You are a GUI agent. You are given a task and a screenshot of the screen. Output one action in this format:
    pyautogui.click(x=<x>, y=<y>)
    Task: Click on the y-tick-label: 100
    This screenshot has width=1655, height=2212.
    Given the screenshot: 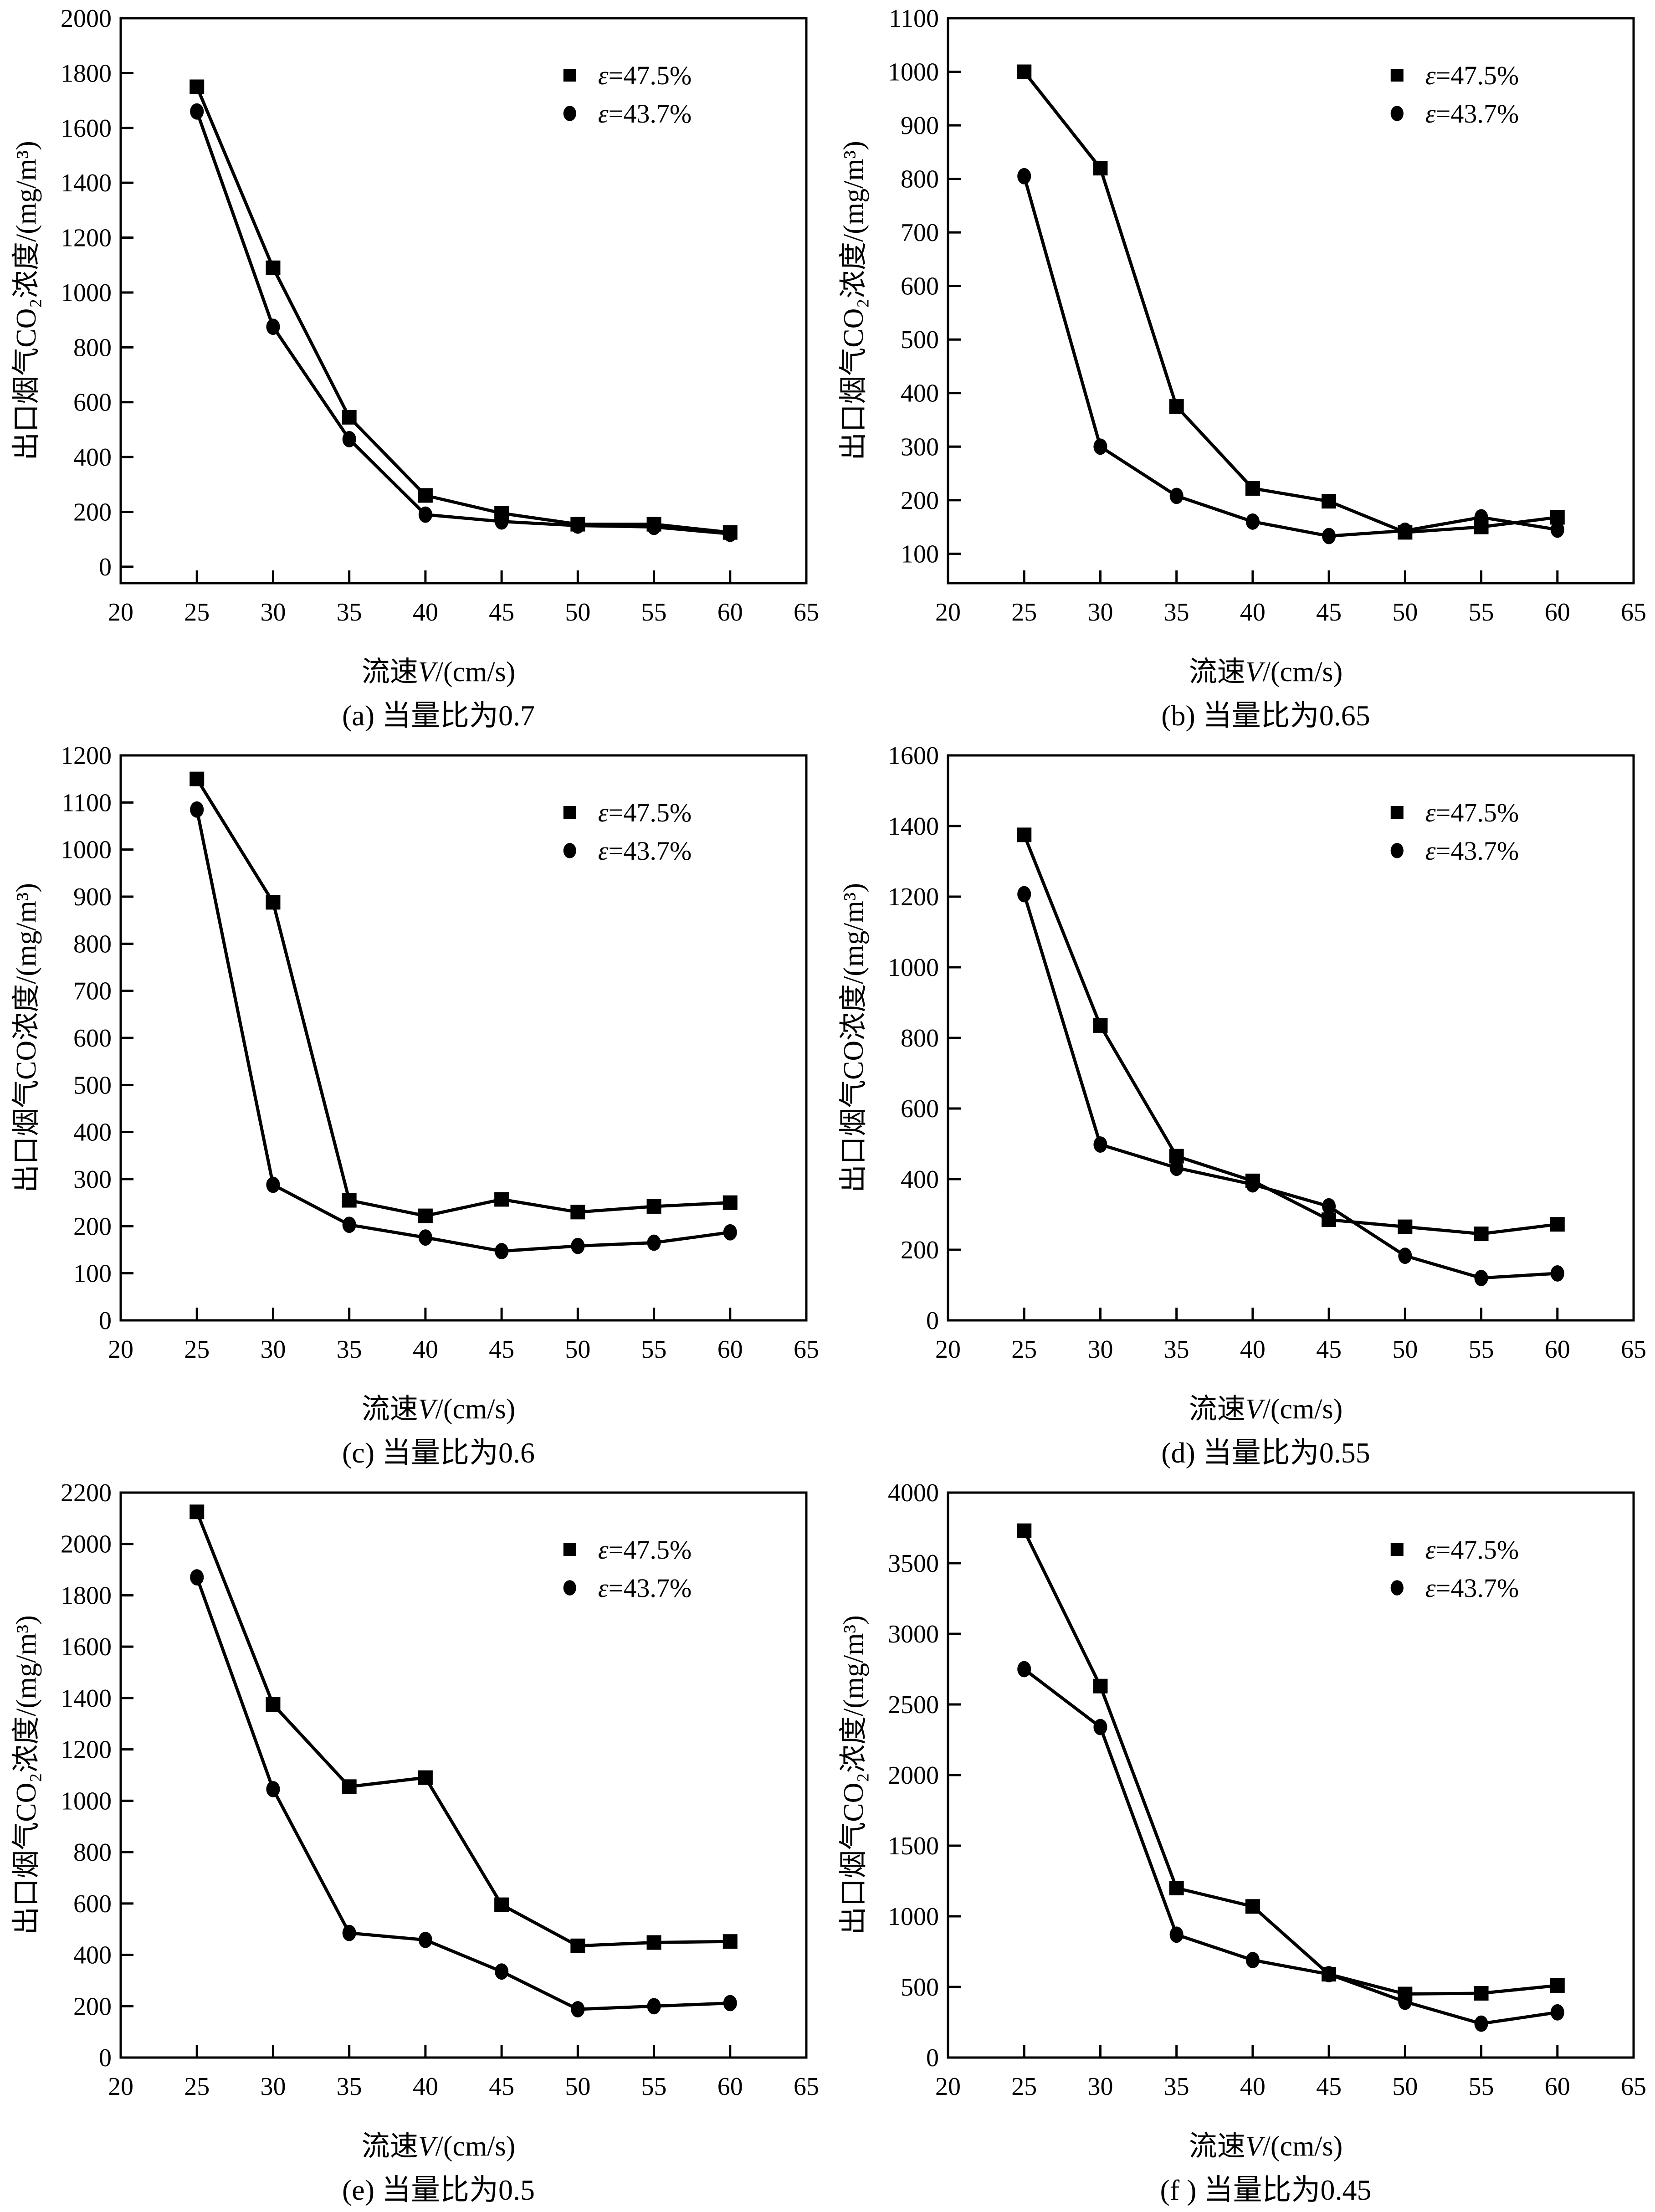 What is the action you would take?
    pyautogui.click(x=920, y=554)
    